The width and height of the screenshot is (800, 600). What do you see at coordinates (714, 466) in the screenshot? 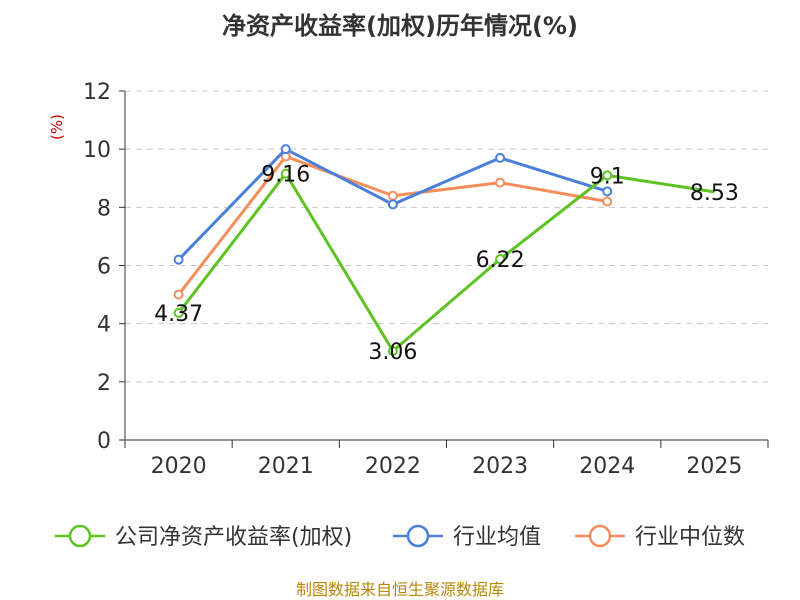
I see `x-tick-label-2025: 2025` at bounding box center [714, 466].